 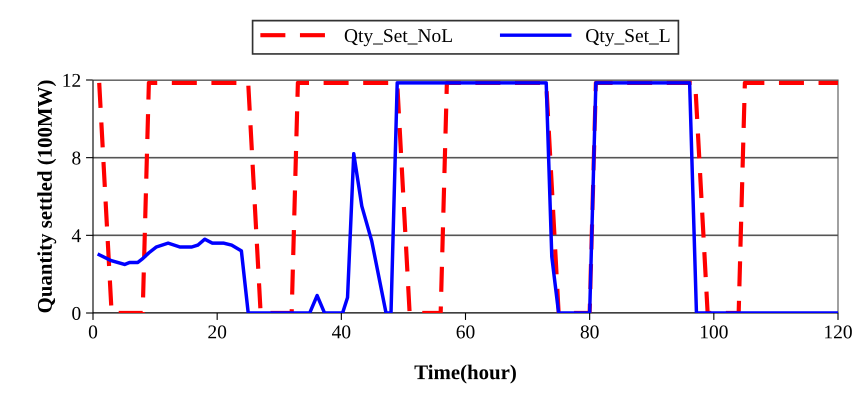 I want to click on y-tick-label: 0, so click(x=76, y=313).